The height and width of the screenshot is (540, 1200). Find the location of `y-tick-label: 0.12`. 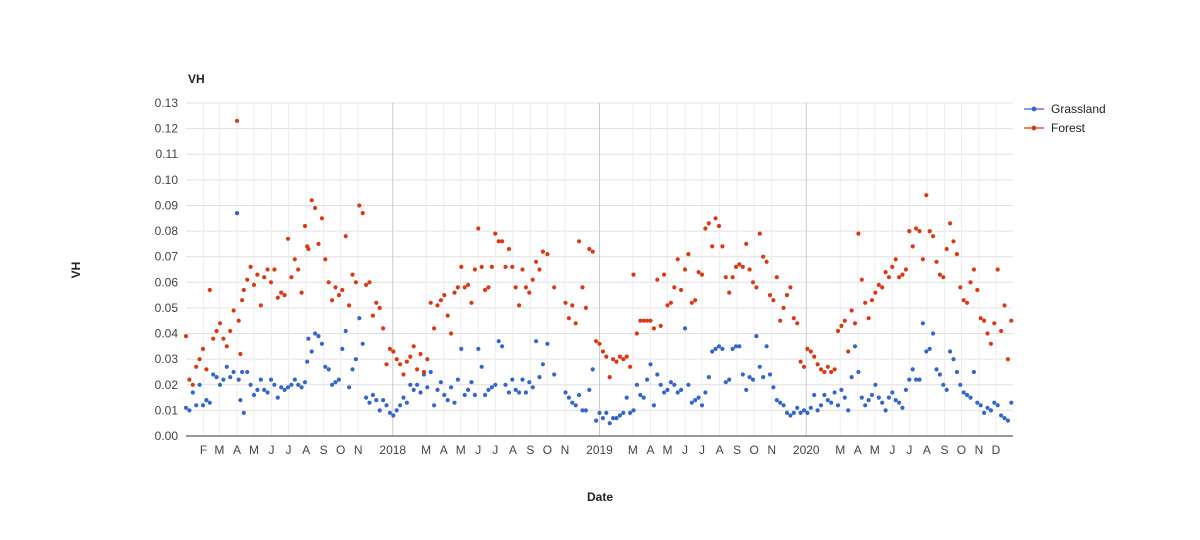

y-tick-label: 0.12 is located at coordinates (167, 129).